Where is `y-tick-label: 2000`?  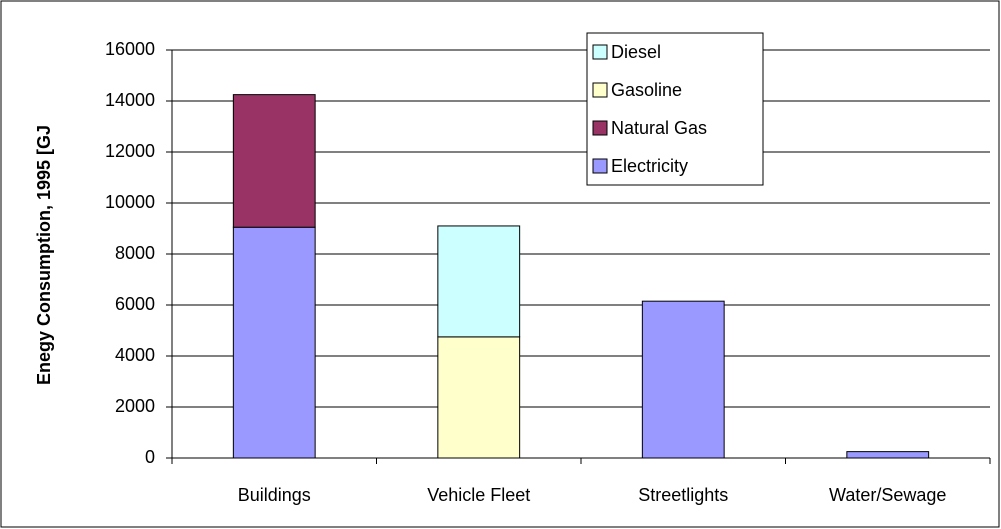 y-tick-label: 2000 is located at coordinates (135, 406).